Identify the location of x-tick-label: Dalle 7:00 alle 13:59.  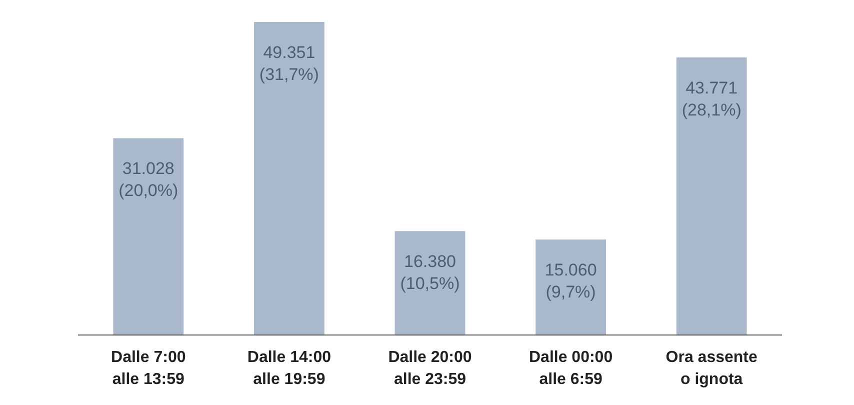
(148, 368).